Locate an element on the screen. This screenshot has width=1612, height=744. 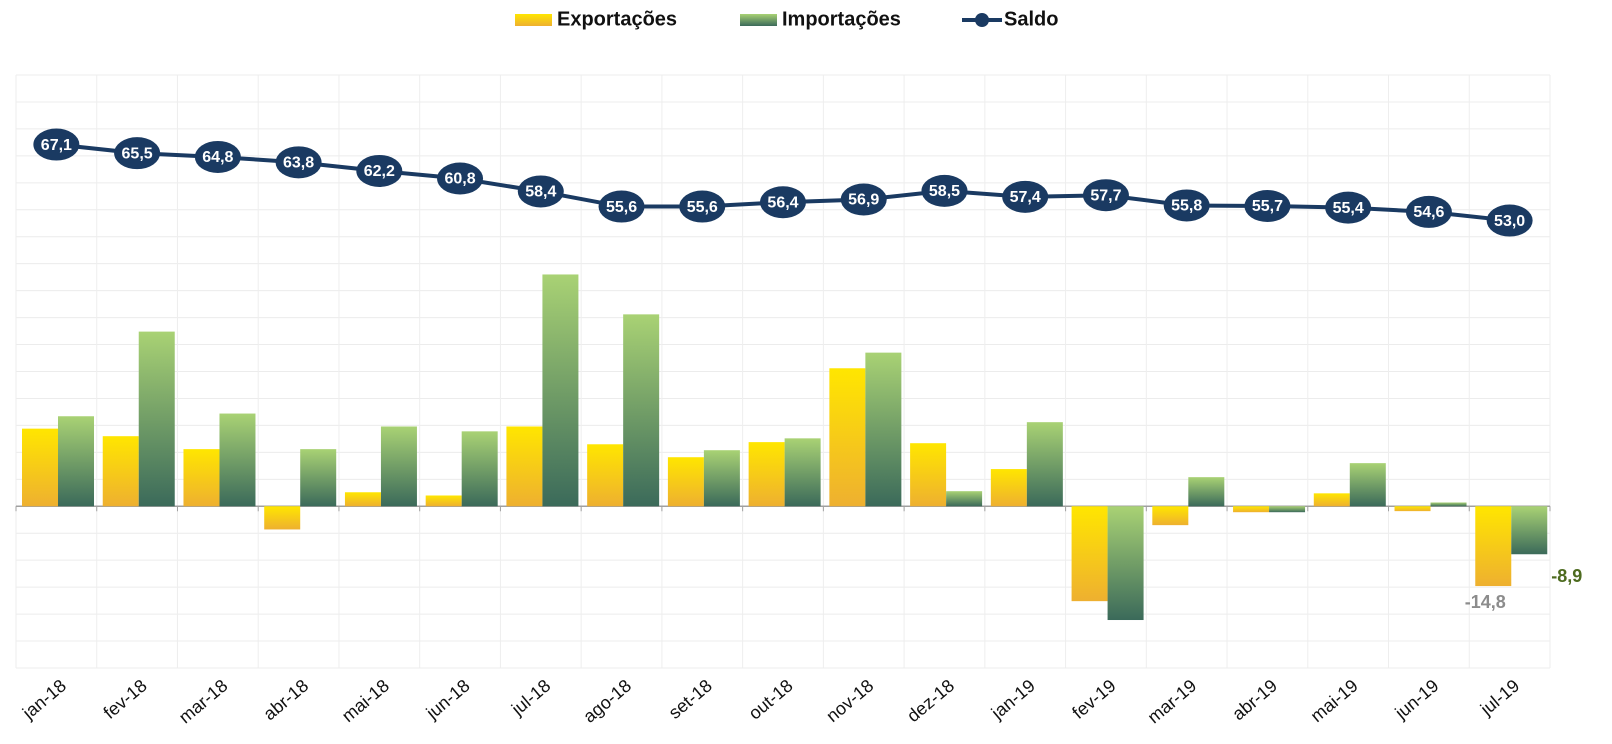
x-tick-label: dez-18 is located at coordinates (930, 700).